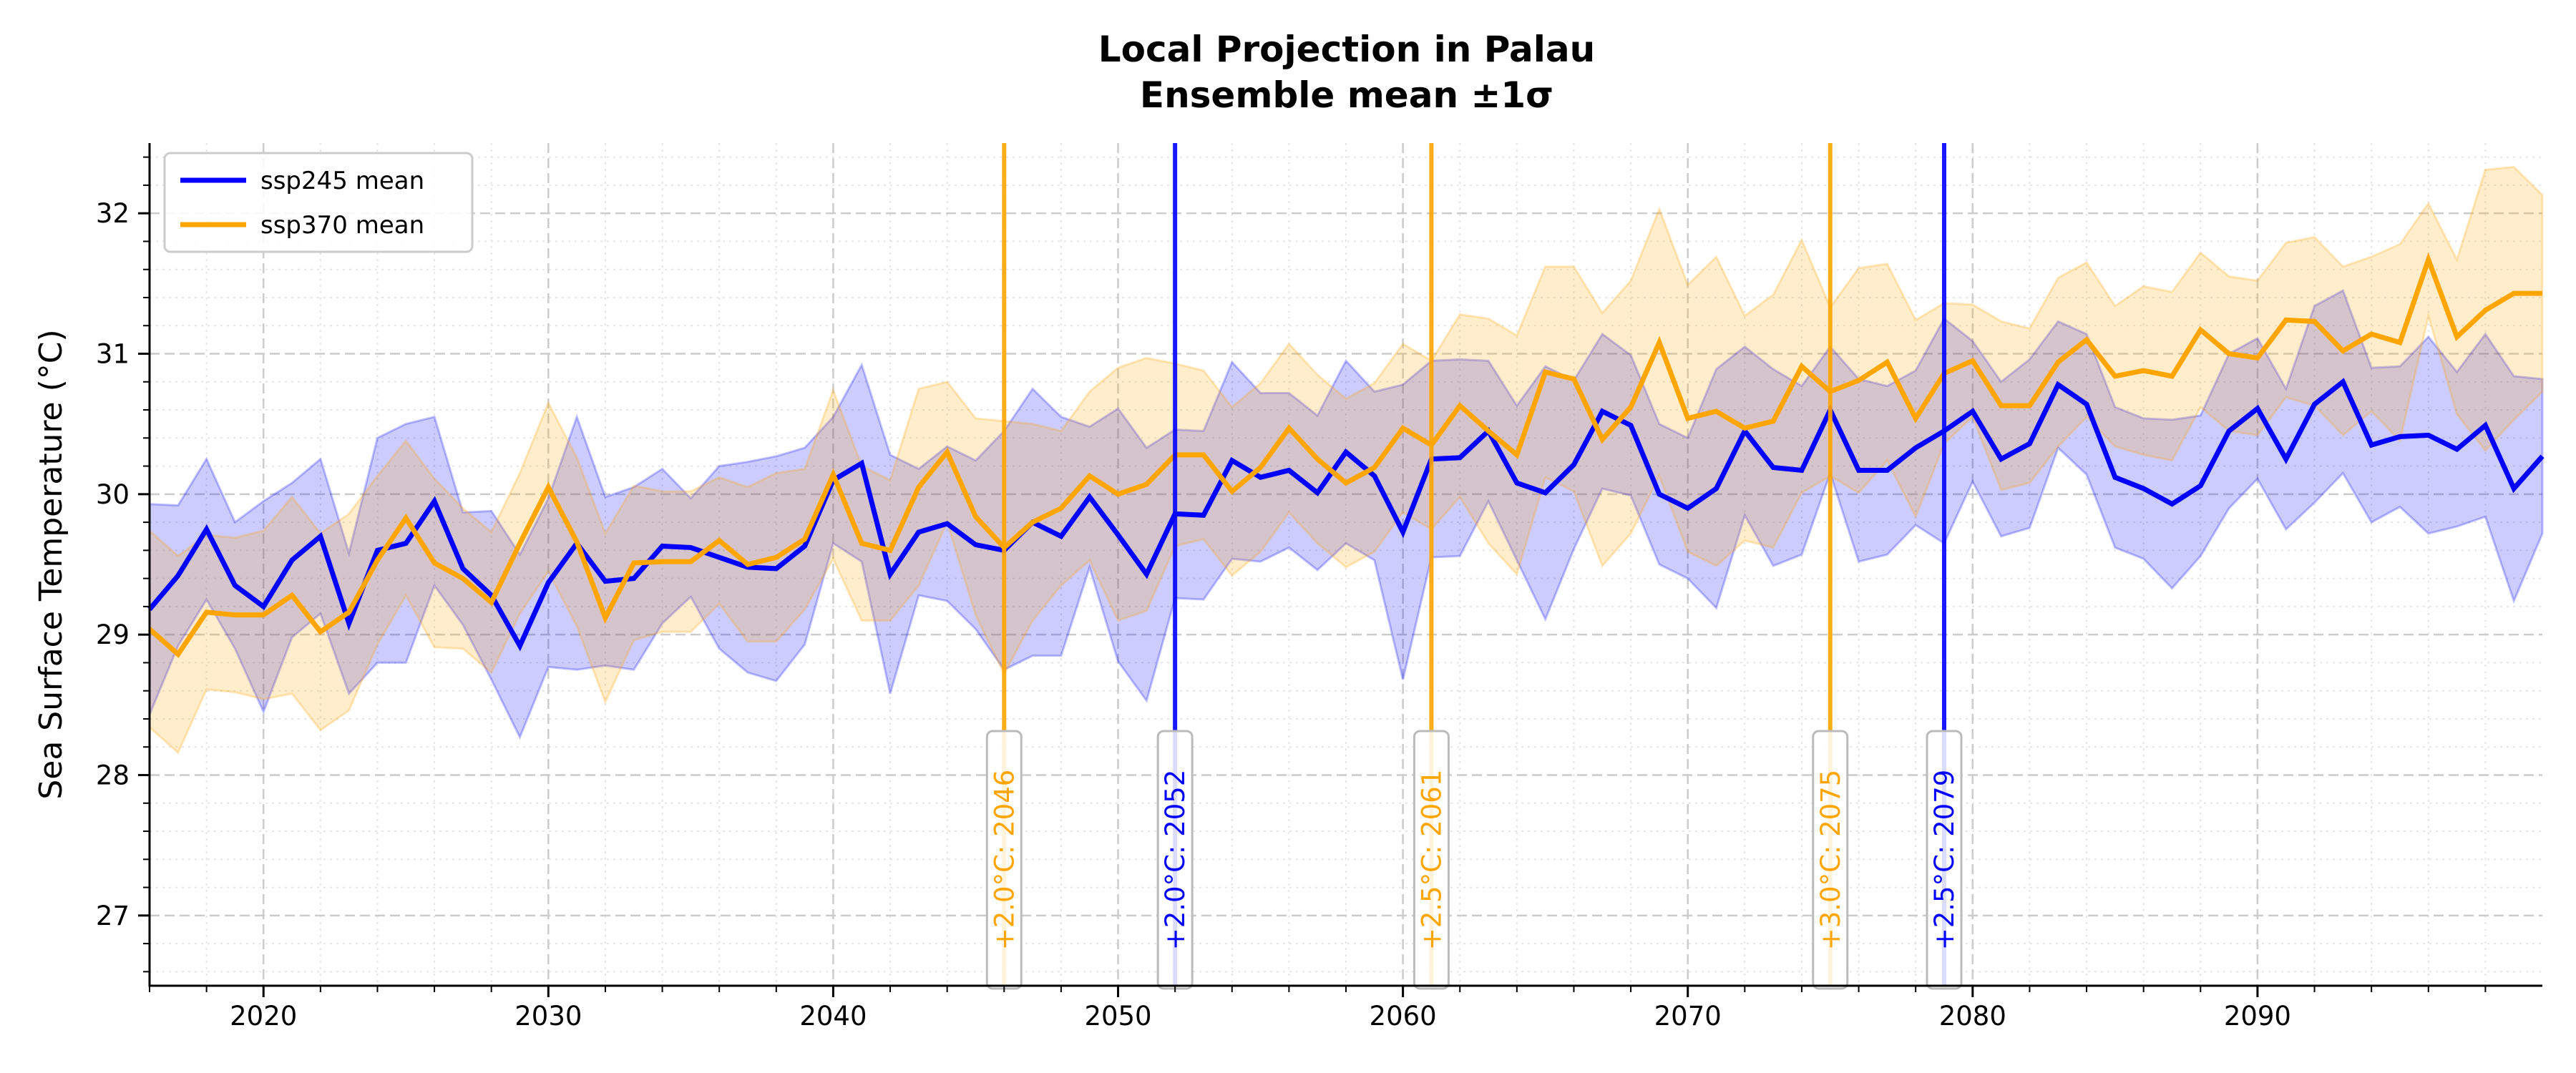  I want to click on x-tick-label: 2040, so click(833, 1017).